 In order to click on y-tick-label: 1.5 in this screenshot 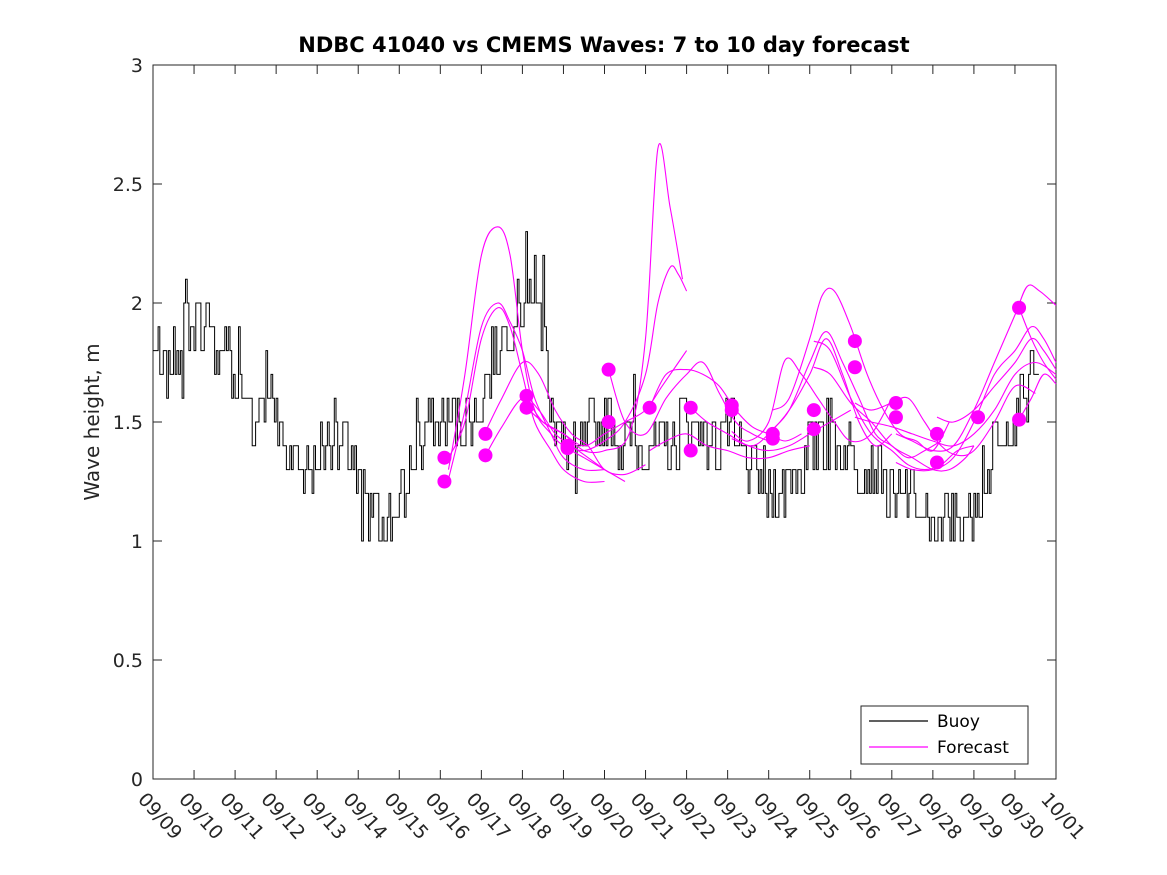, I will do `click(128, 423)`.